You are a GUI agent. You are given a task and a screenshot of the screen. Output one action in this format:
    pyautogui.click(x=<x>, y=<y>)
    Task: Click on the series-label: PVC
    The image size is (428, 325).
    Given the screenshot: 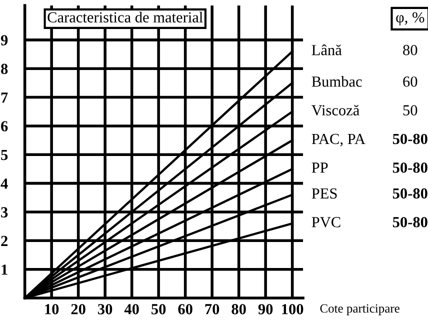 What is the action you would take?
    pyautogui.click(x=326, y=222)
    